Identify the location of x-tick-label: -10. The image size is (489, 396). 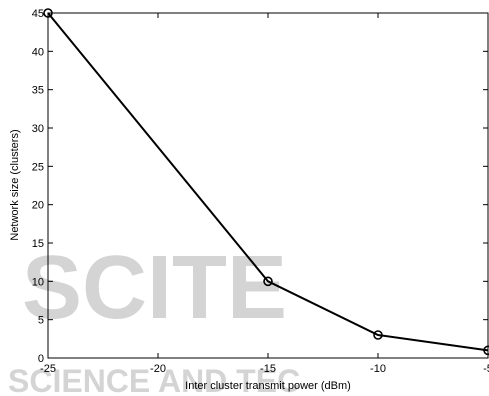
(378, 369).